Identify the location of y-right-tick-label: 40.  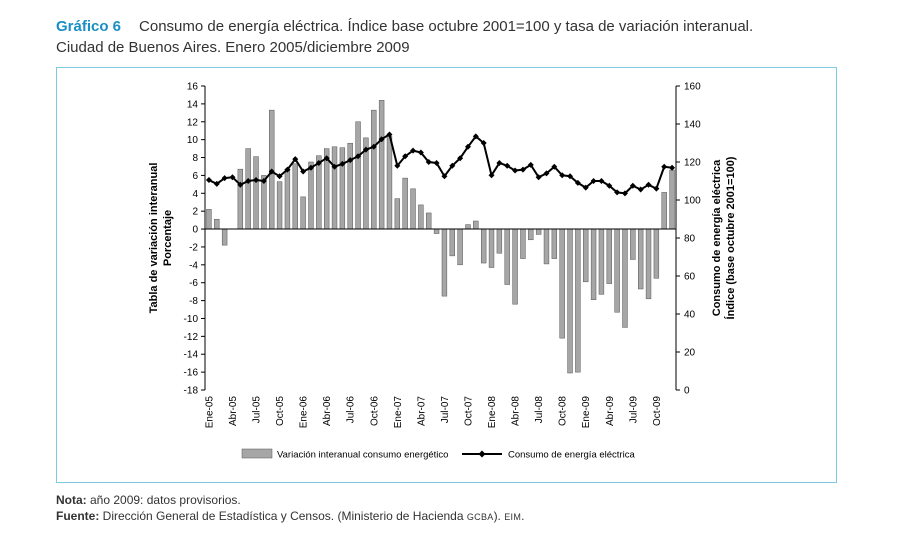
(690, 315).